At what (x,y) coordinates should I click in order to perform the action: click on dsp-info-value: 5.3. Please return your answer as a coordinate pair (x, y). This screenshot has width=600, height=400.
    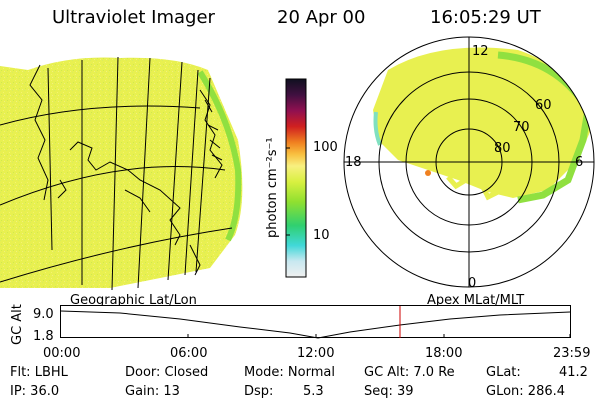
    Looking at the image, I should click on (313, 391).